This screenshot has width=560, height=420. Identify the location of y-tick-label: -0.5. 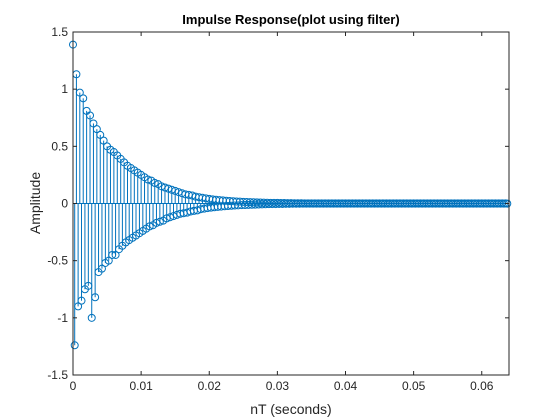
(57, 261).